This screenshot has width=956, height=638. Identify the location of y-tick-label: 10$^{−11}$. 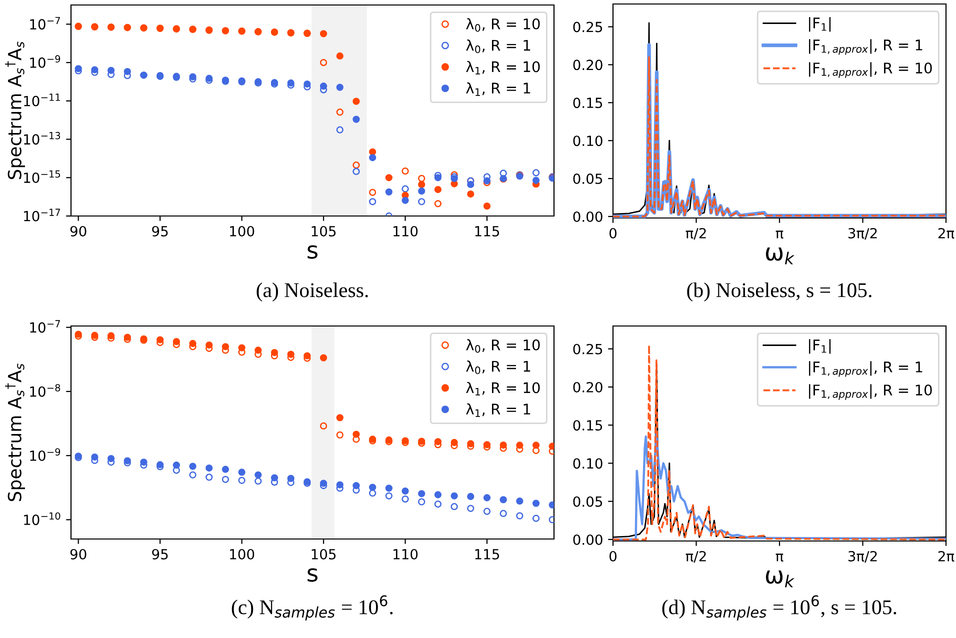
(42, 100).